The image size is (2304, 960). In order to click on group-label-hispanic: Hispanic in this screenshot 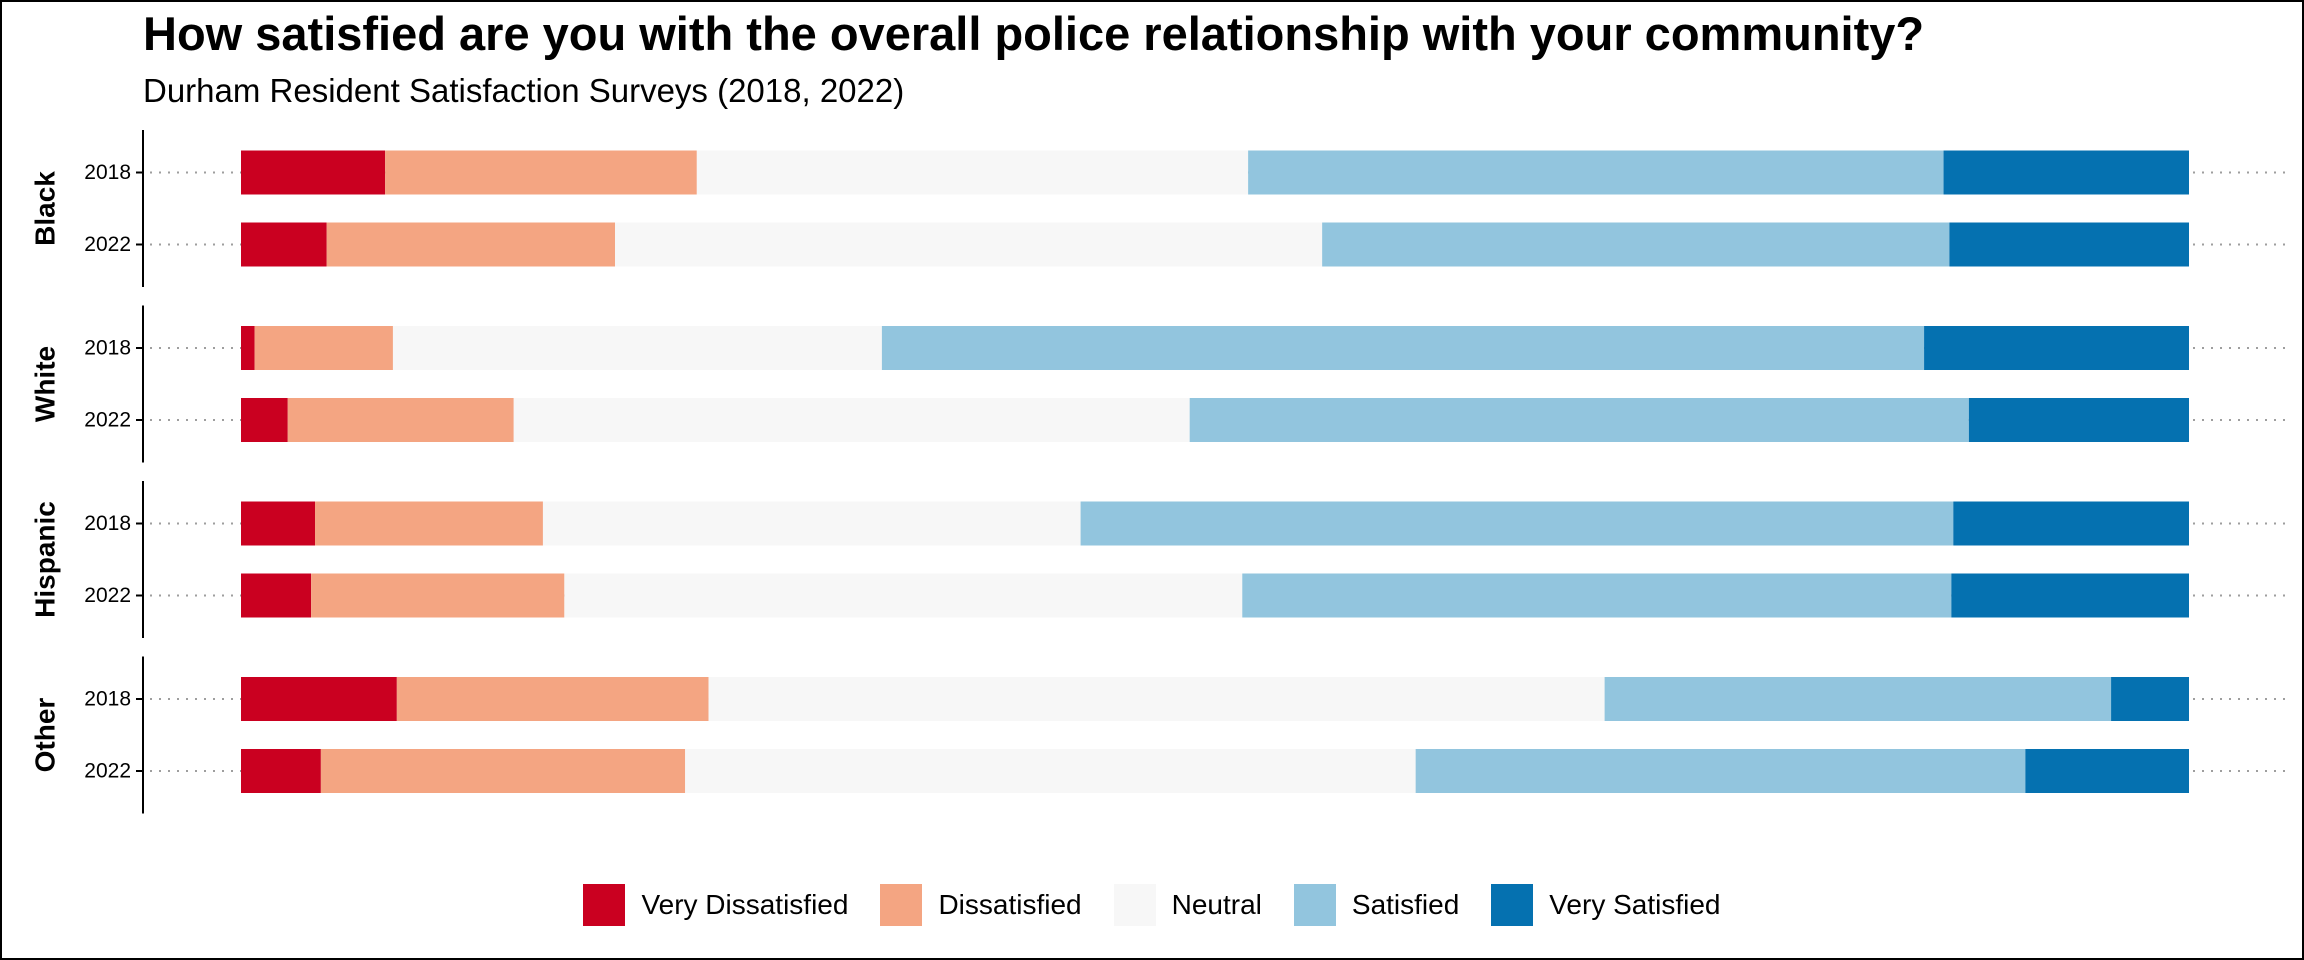, I will do `click(45, 559)`.